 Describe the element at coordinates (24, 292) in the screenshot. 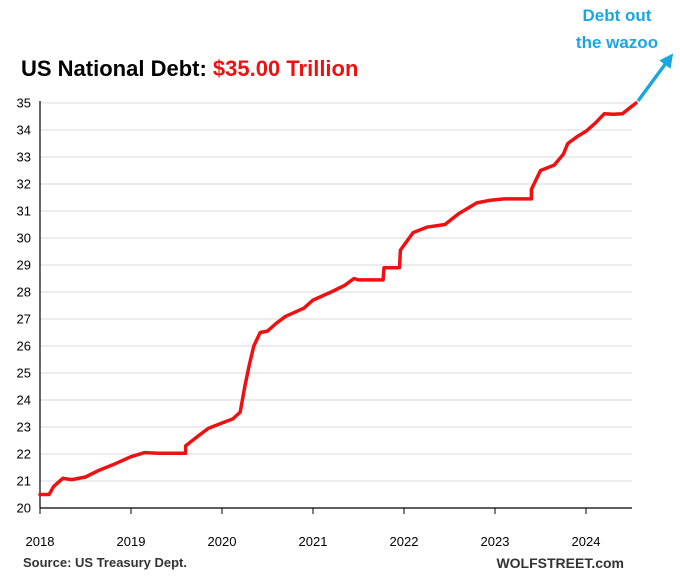

I see `y-tick-28: 28` at that location.